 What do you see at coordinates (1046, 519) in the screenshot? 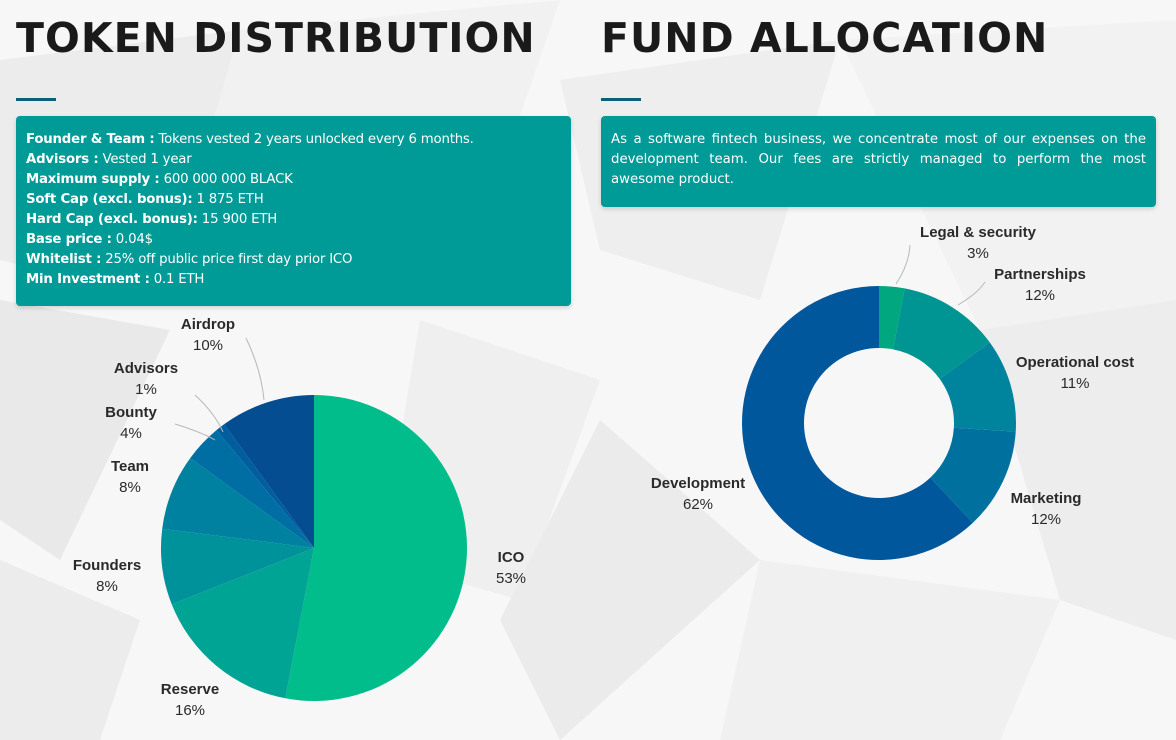
I see `pct-marketing: 12%` at bounding box center [1046, 519].